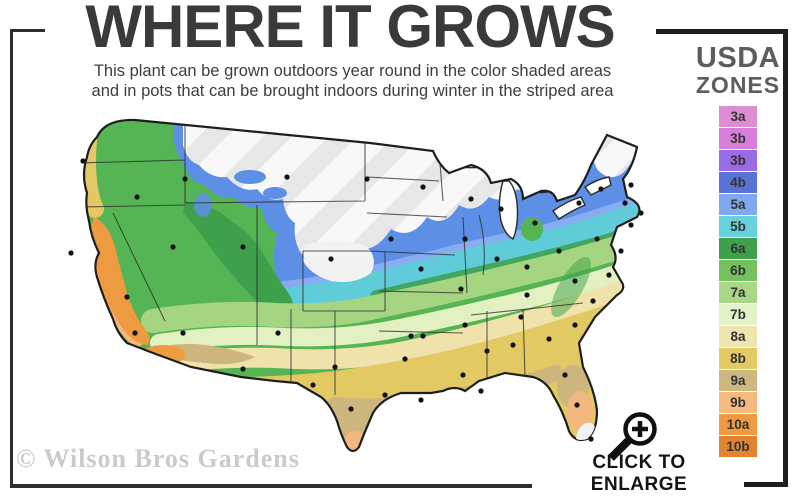 This screenshot has width=800, height=500. I want to click on map-region-zone6a-rockies, so click(239, 259).